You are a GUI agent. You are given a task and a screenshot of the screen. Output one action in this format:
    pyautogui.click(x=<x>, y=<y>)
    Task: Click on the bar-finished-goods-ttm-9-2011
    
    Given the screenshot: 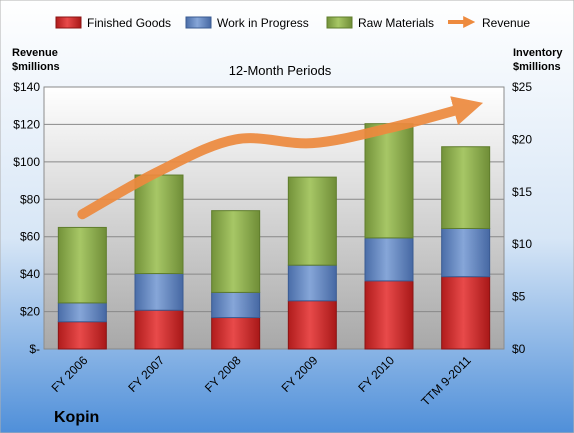 What is the action you would take?
    pyautogui.click(x=466, y=313)
    